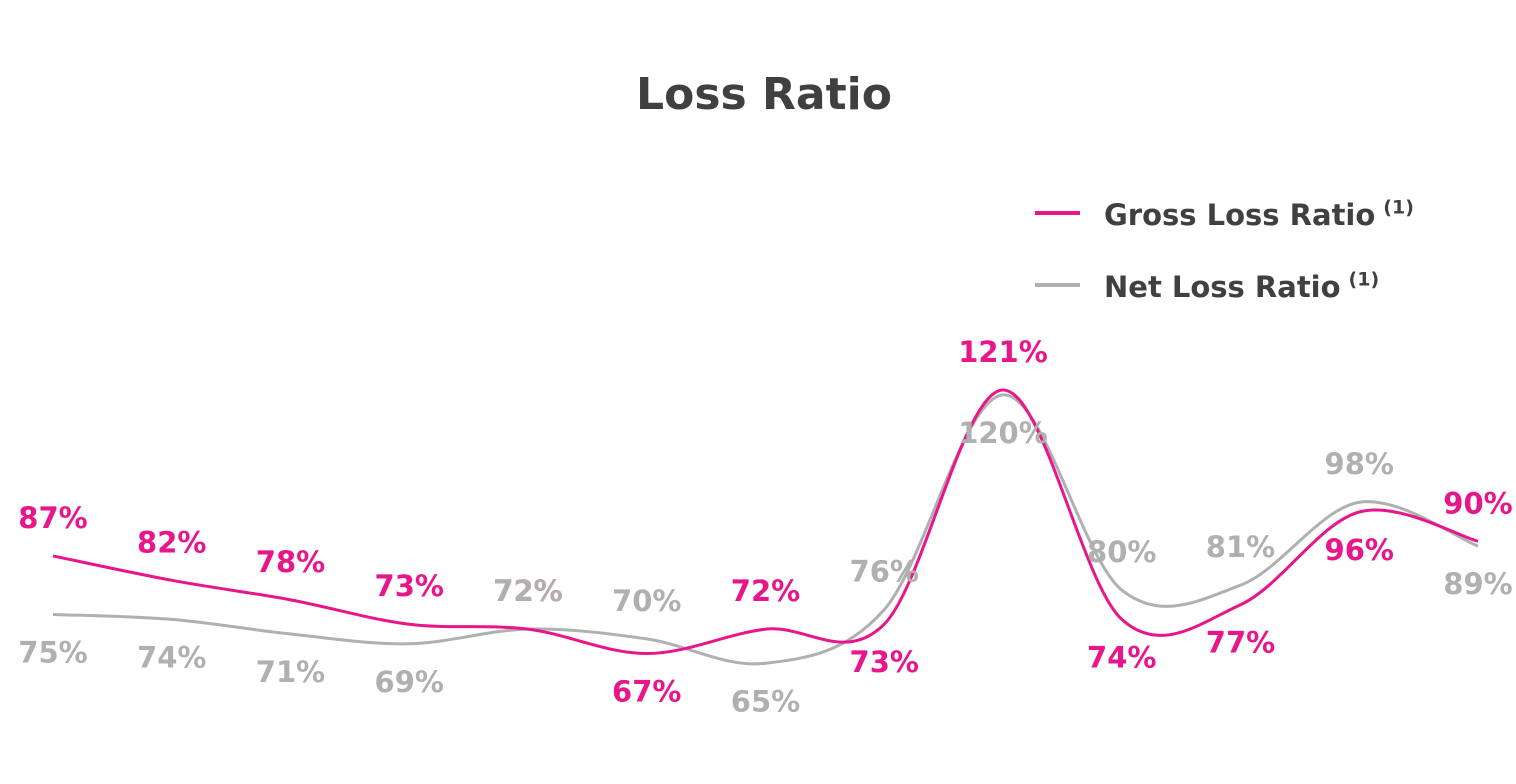  What do you see at coordinates (764, 94) in the screenshot?
I see `chart-title: Loss Ratio` at bounding box center [764, 94].